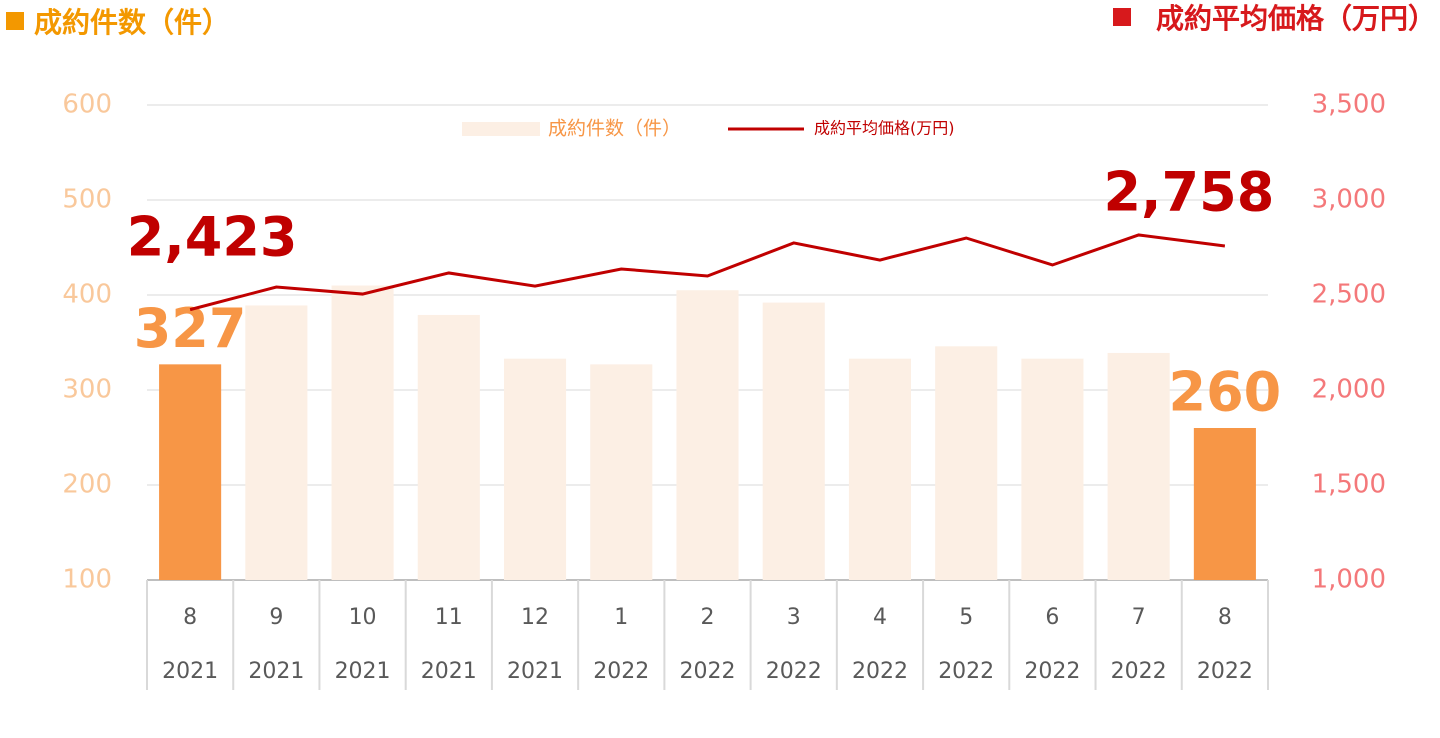 This screenshot has width=1440, height=738. I want to click on y-tick-label: 500, so click(87, 200).